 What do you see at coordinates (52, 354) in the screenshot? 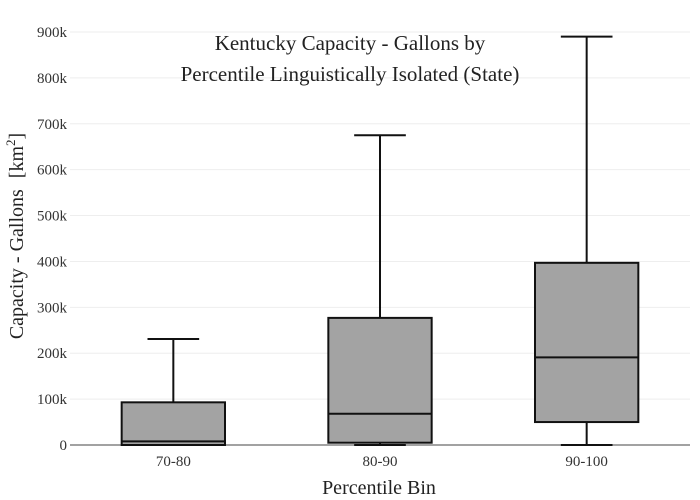
I see `y-tick-label: 200k` at bounding box center [52, 354].